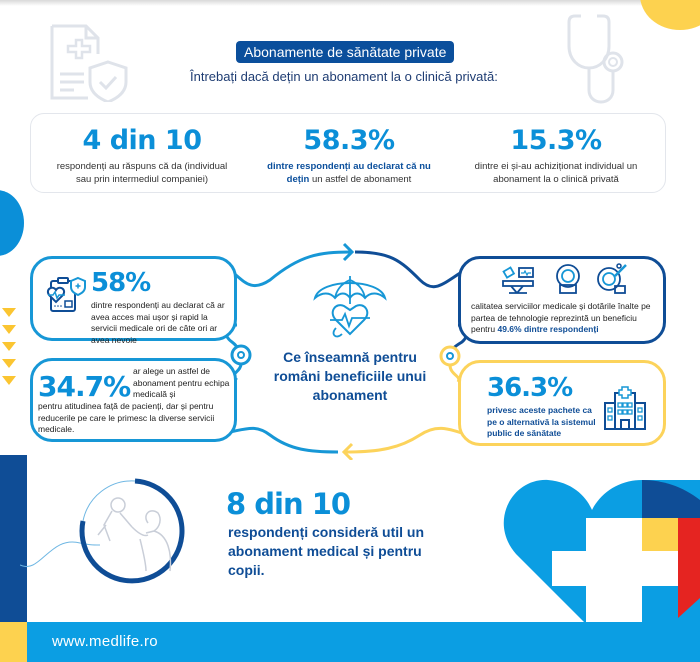  What do you see at coordinates (530, 388) in the screenshot?
I see `benefit-value: 36.3%` at bounding box center [530, 388].